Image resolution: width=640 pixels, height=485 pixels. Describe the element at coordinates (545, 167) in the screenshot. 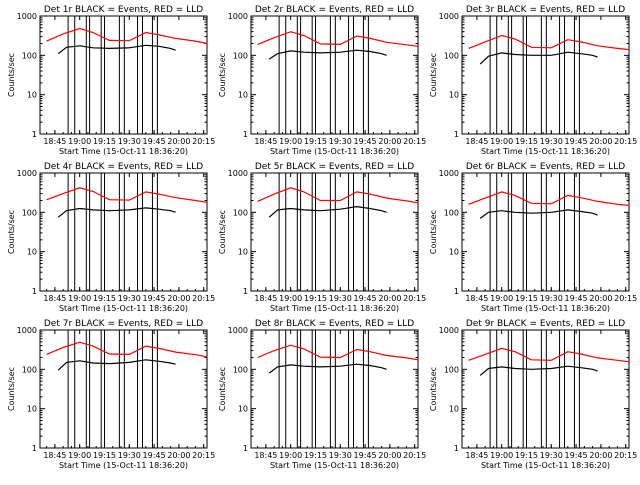

I see `plot-title: Det 6r BLACK = Events, RED = LLD` at that location.